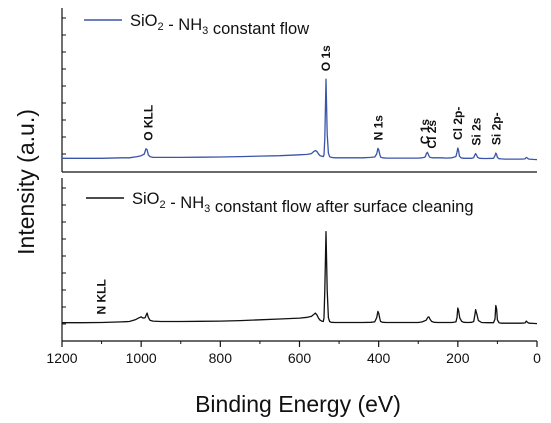 This screenshot has height=423, width=551. What do you see at coordinates (537, 358) in the screenshot?
I see `x-tick-label: 0` at bounding box center [537, 358].